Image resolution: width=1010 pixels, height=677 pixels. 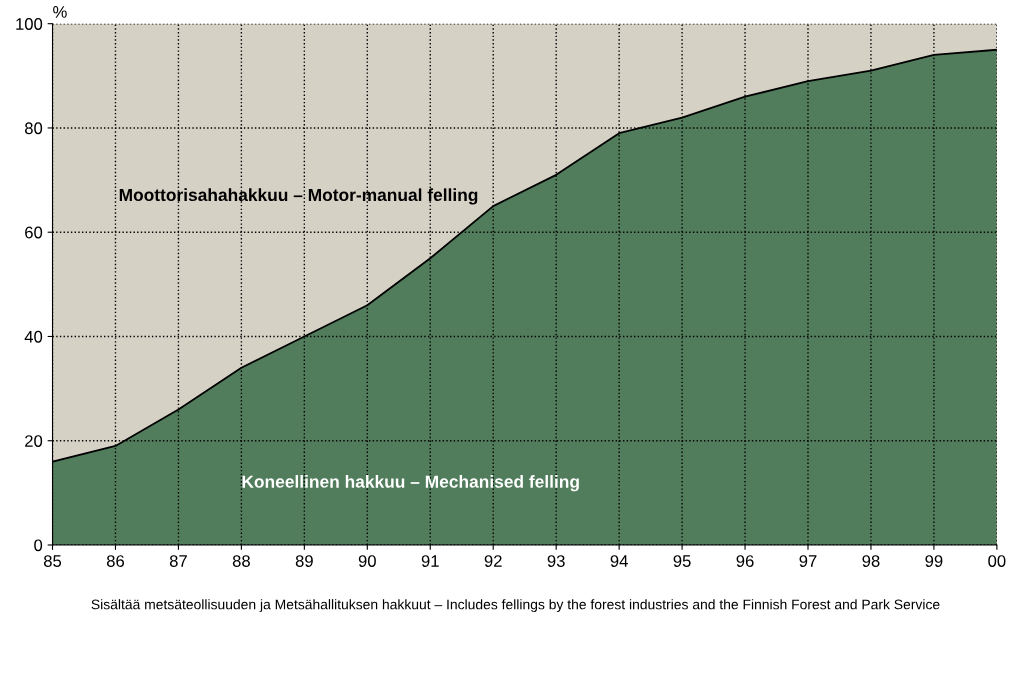 What do you see at coordinates (556, 561) in the screenshot?
I see `x-tick-label: 93` at bounding box center [556, 561].